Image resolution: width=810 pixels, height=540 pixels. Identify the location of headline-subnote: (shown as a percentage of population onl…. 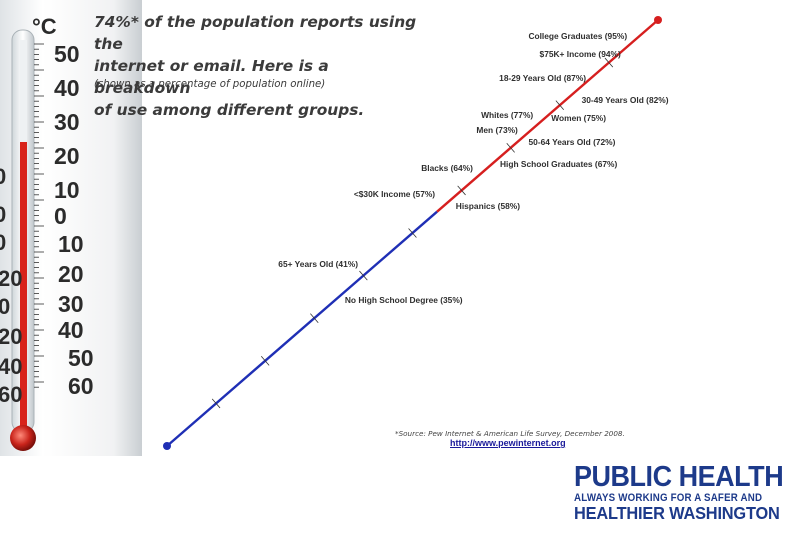
(210, 84).